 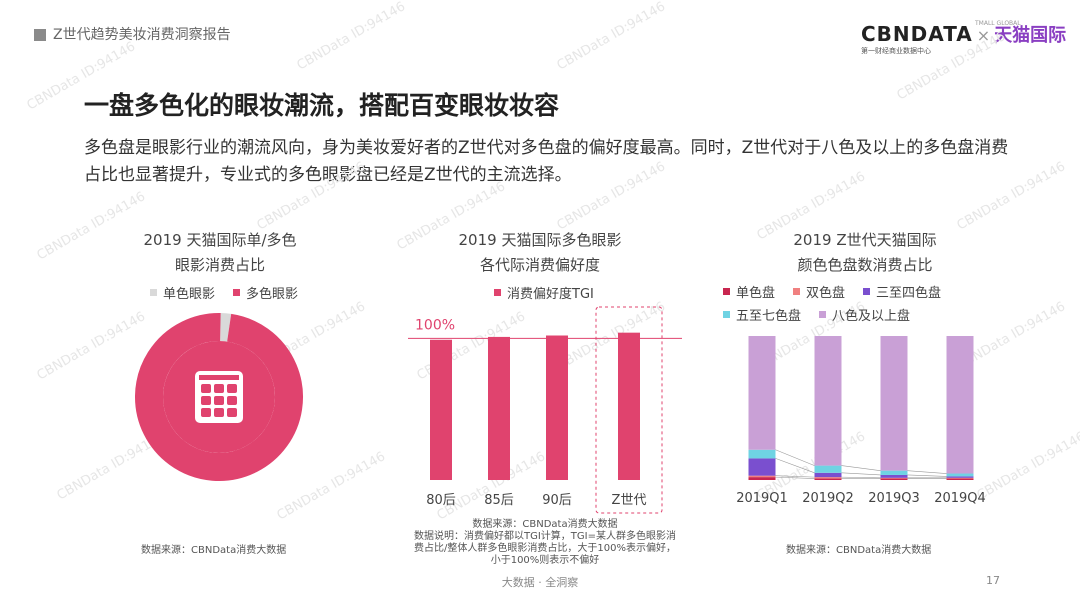 What do you see at coordinates (220, 240) in the screenshot?
I see `chart1-title-line1: 2019 天猫国际单/多色` at bounding box center [220, 240].